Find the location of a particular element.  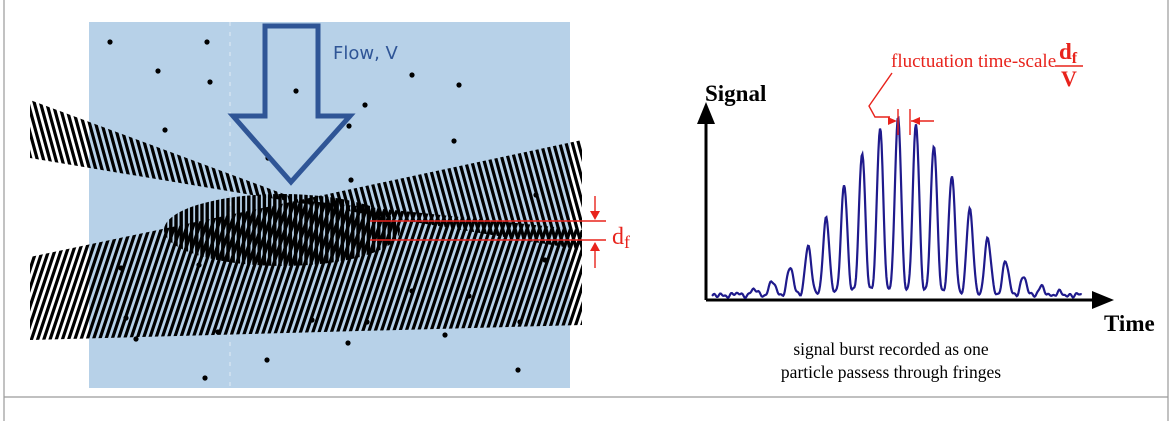

flow-label: Flow, V is located at coordinates (366, 53).